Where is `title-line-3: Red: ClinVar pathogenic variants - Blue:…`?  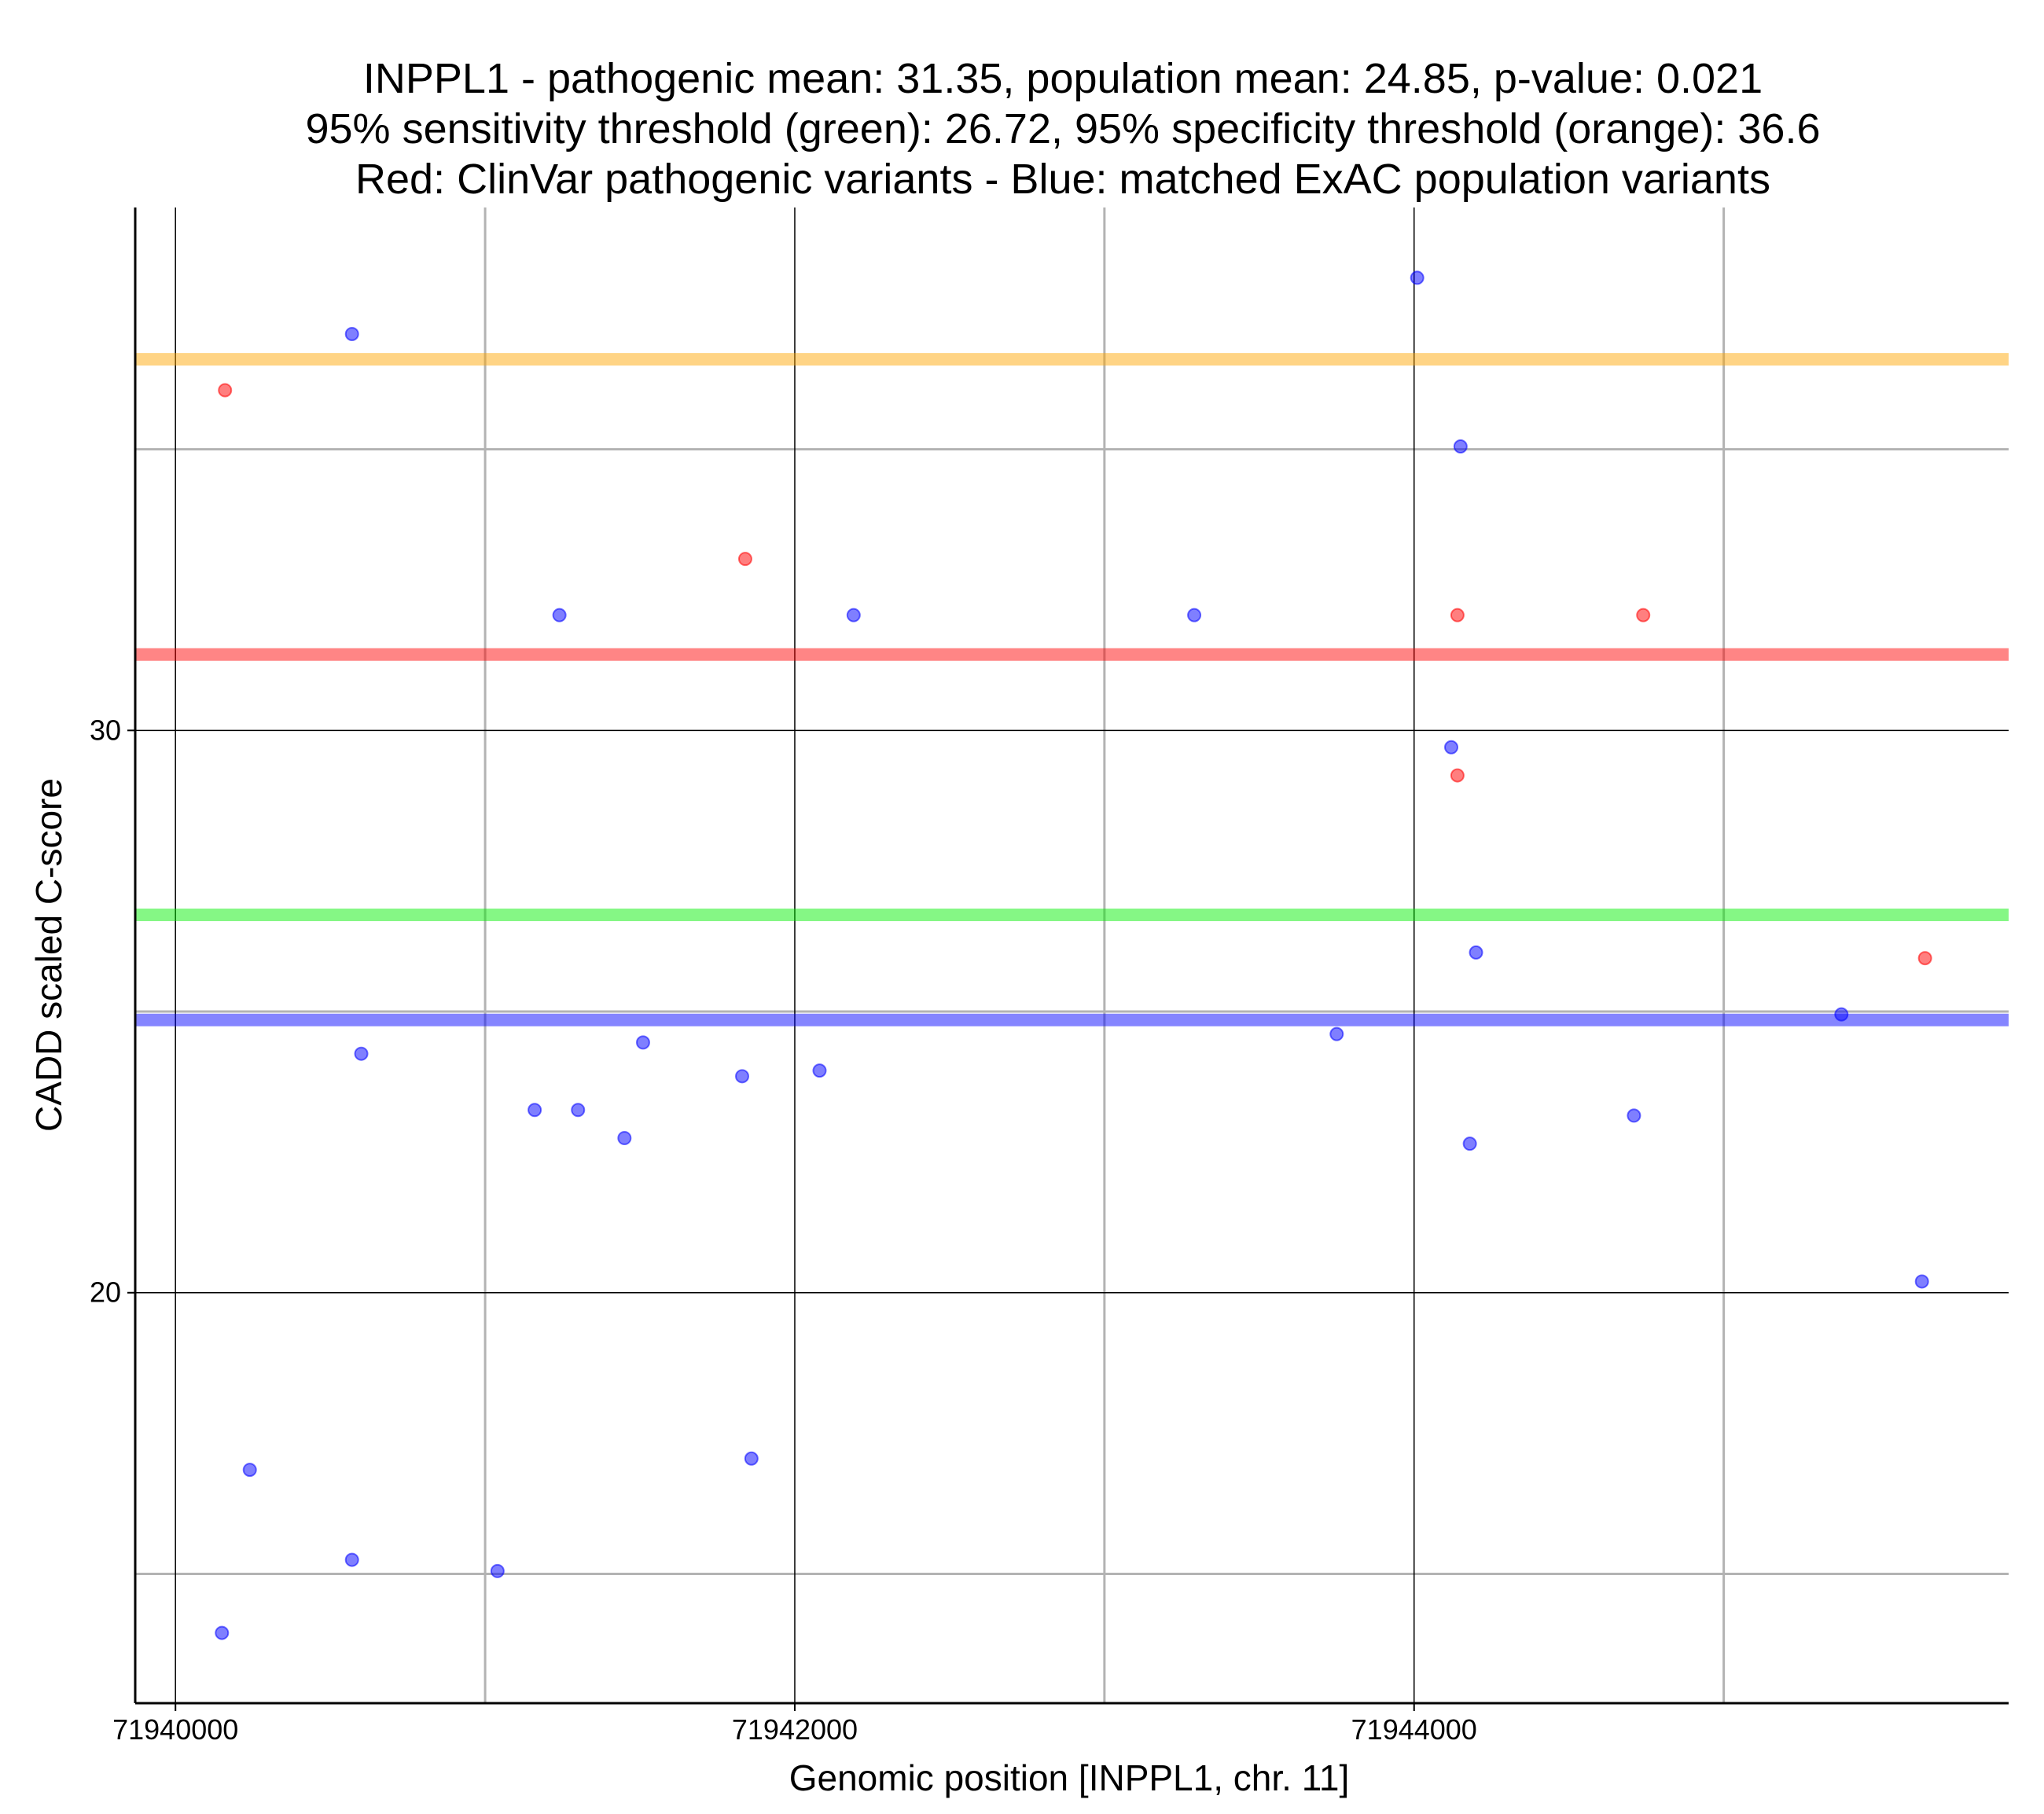
title-line-3: Red: ClinVar pathogenic variants - Blue:… is located at coordinates (1062, 179).